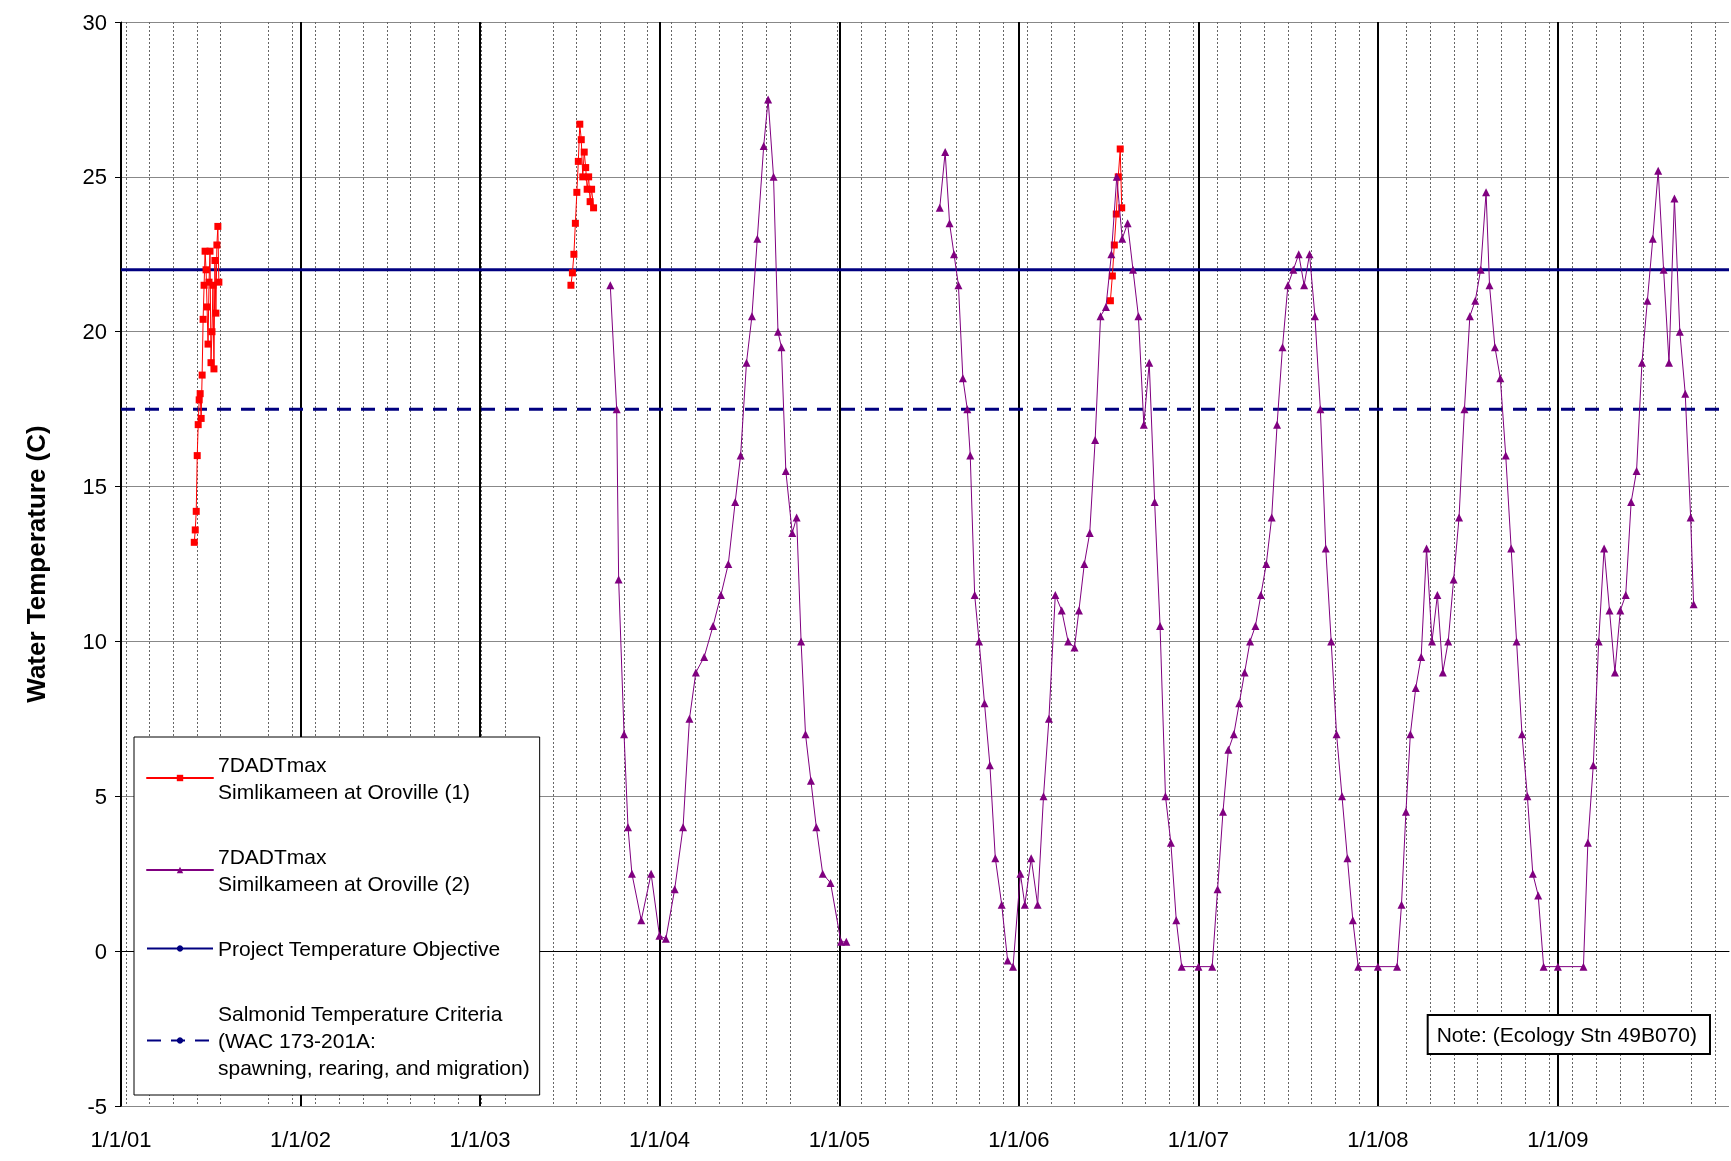 This screenshot has width=1731, height=1161. I want to click on x-tick-label: 1/1/03, so click(480, 1139).